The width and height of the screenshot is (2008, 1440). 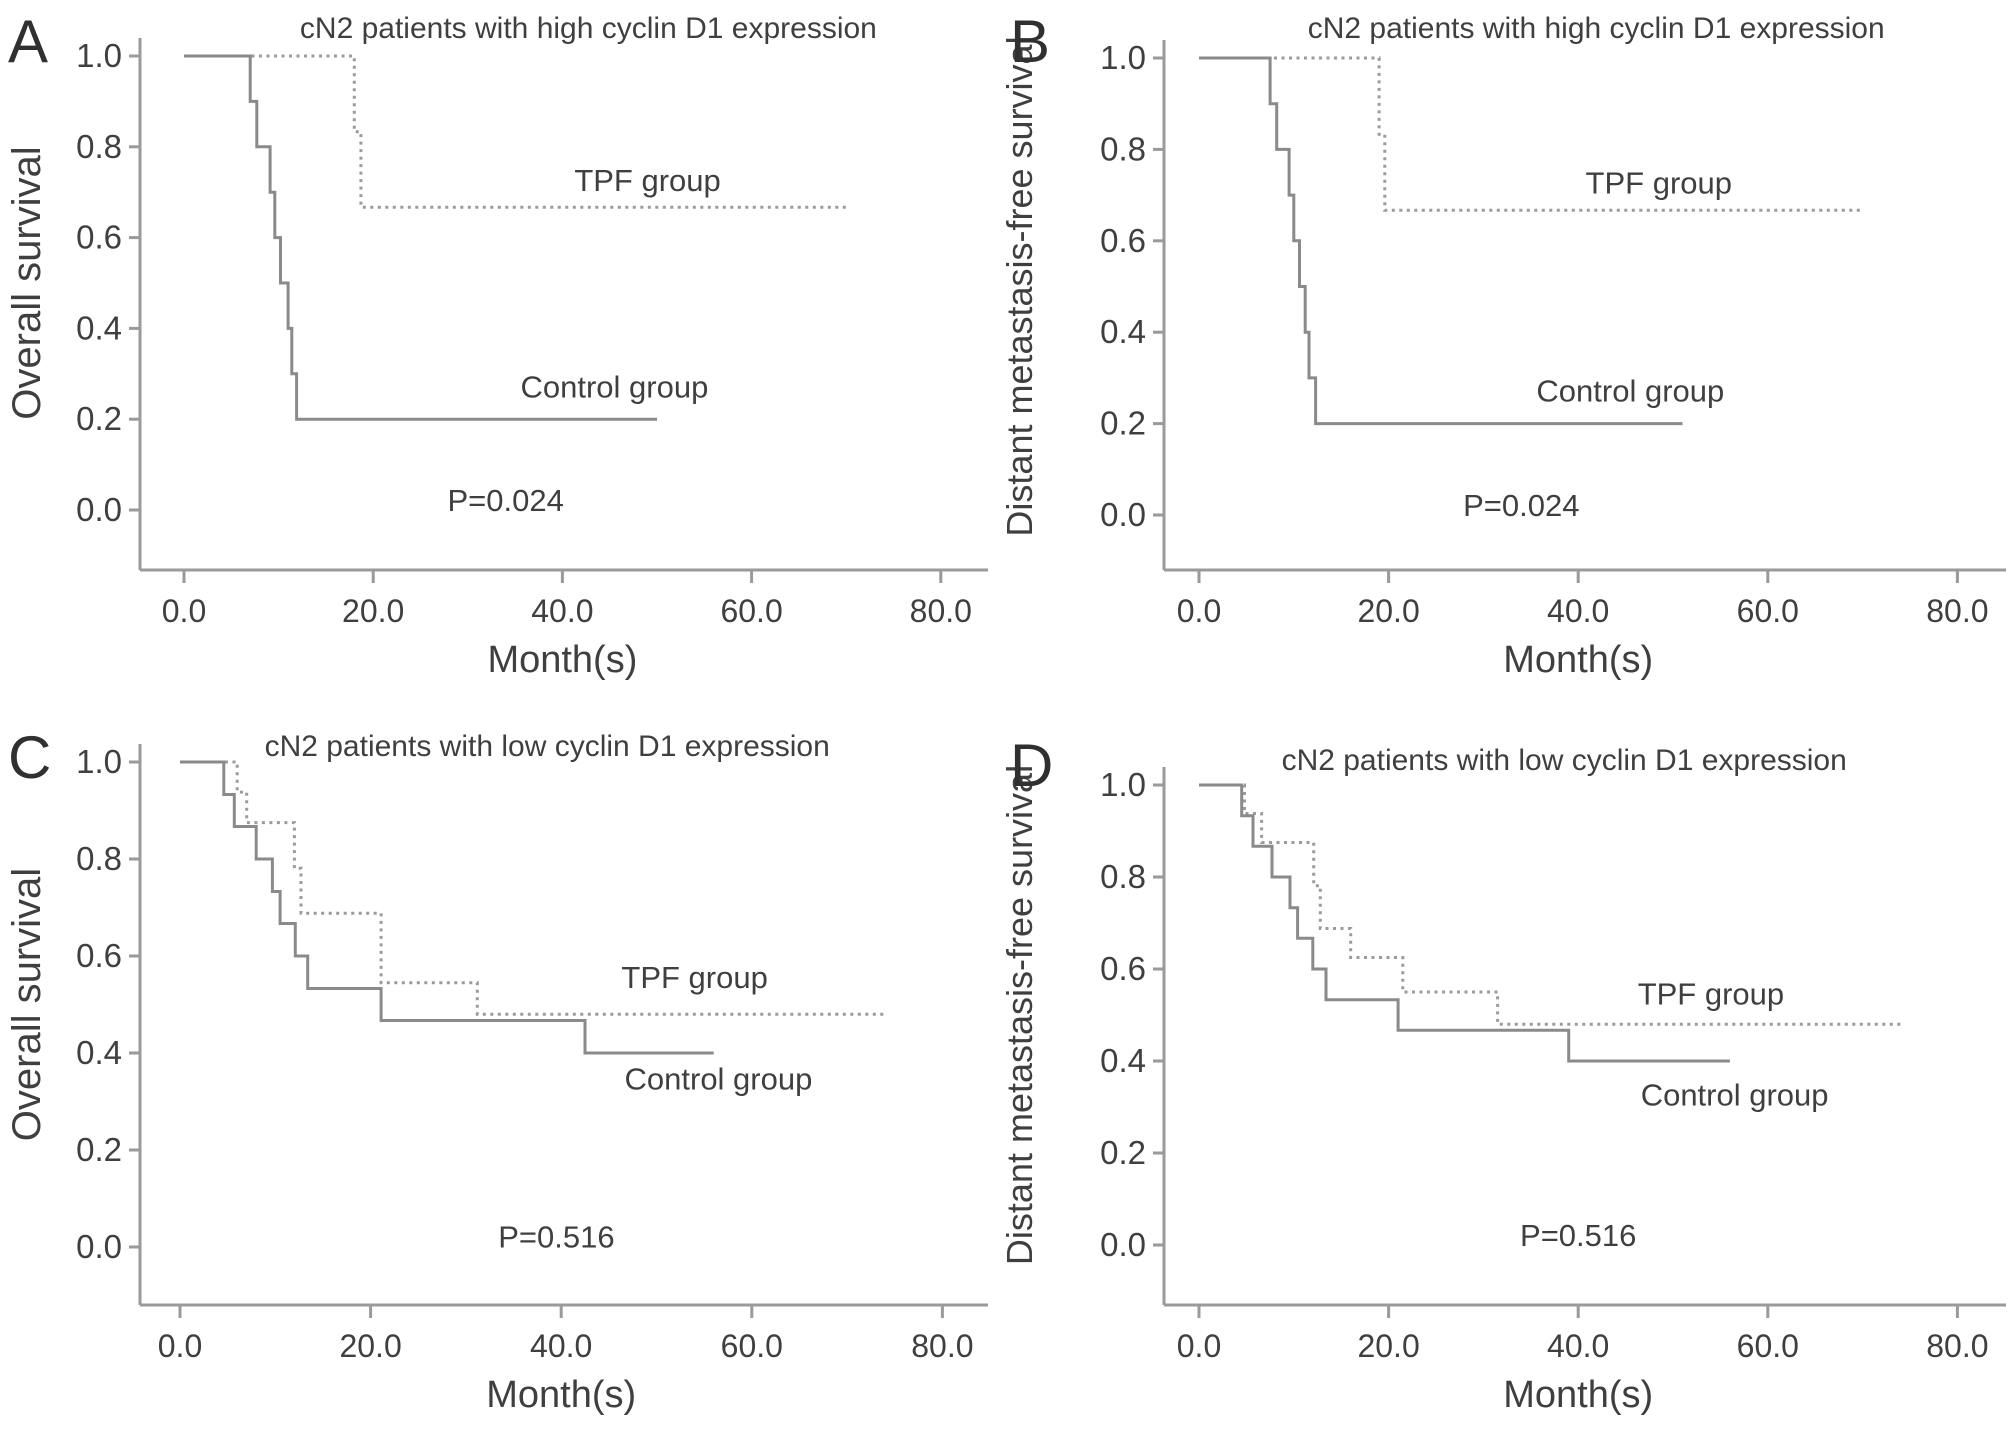 What do you see at coordinates (28, 41) in the screenshot?
I see `panel-letter: A` at bounding box center [28, 41].